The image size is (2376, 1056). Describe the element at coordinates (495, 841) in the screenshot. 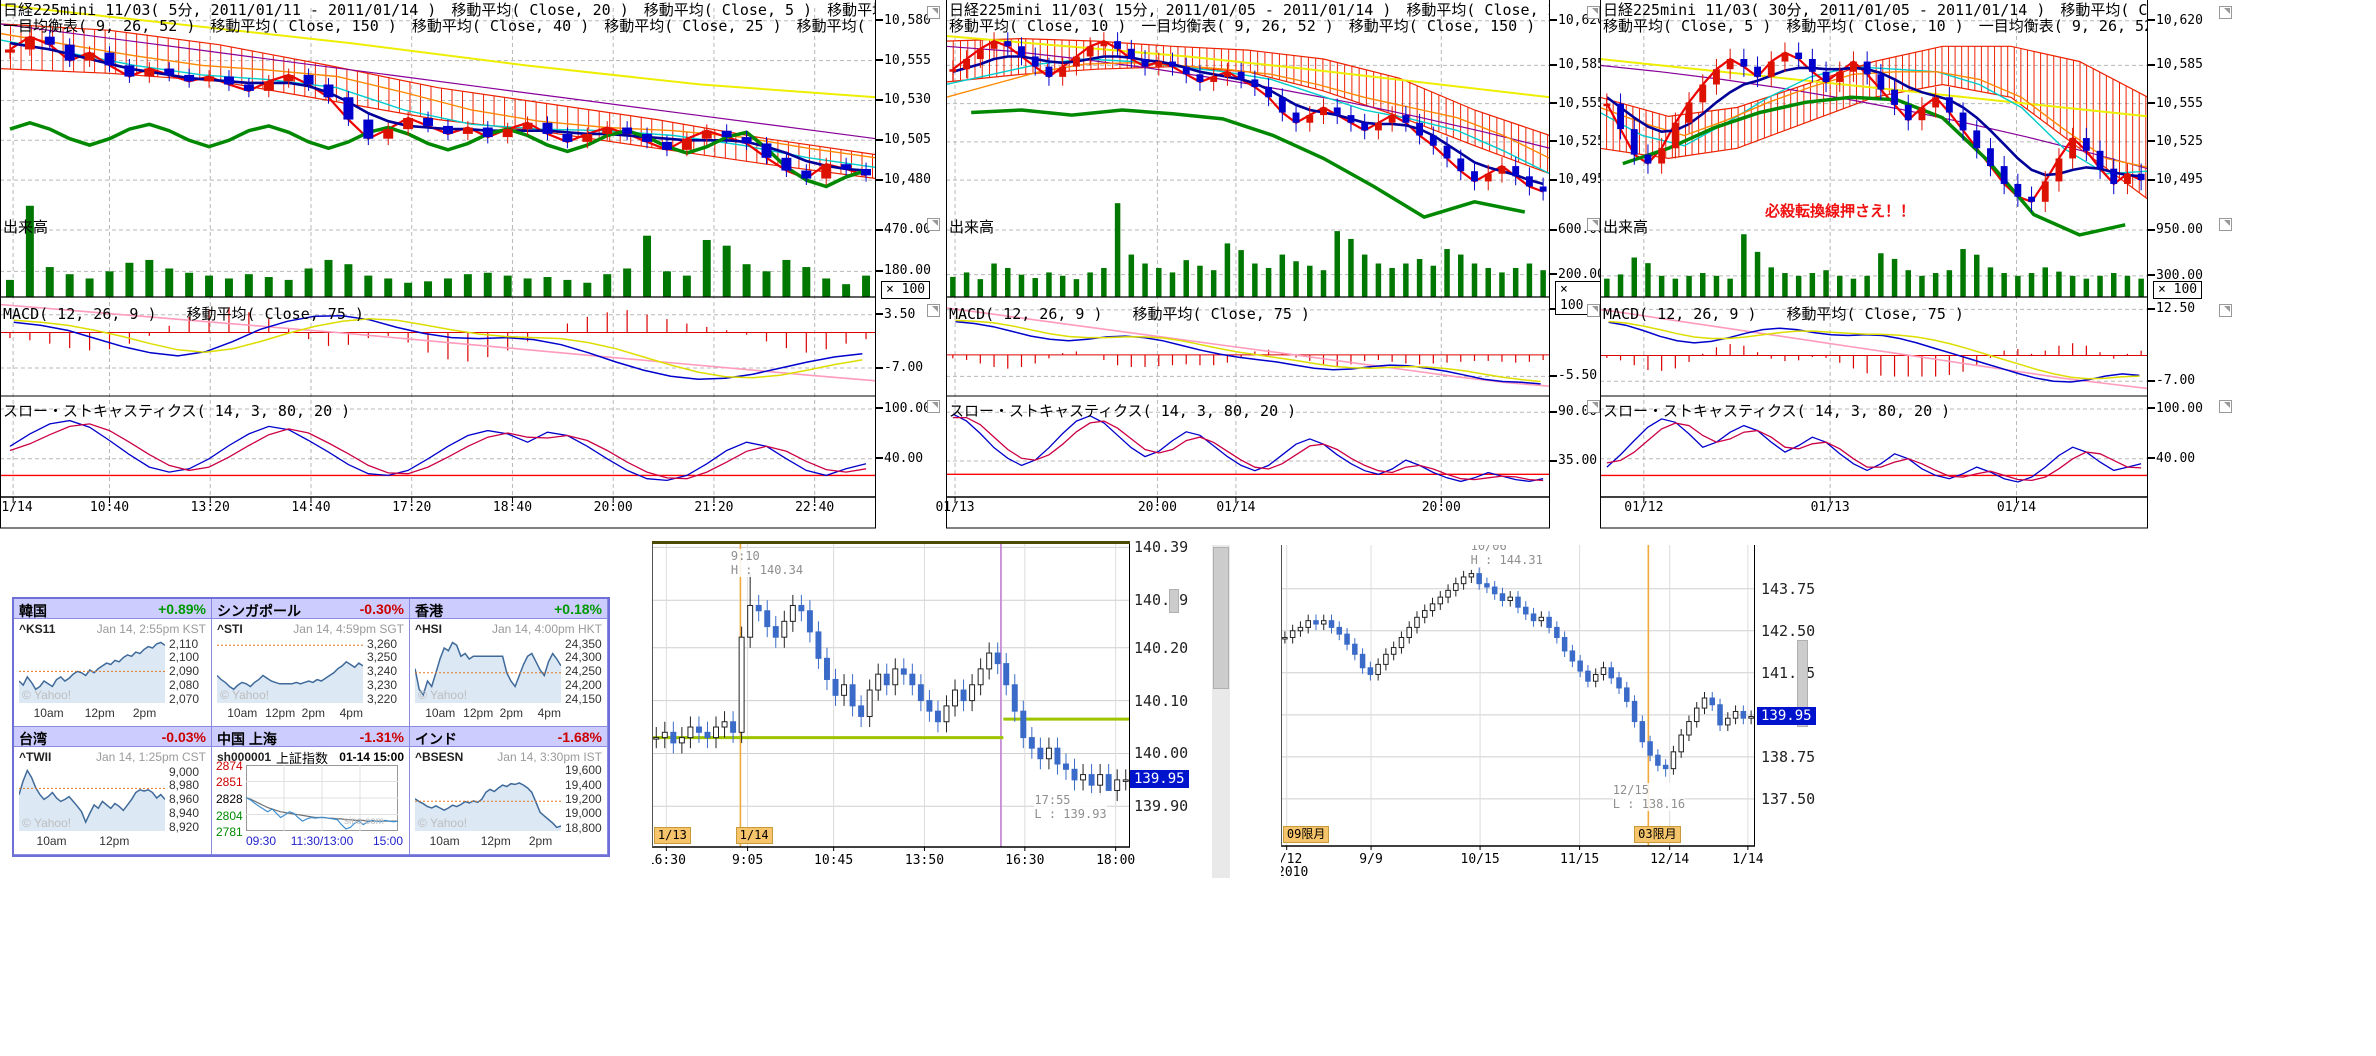

I see `mini-x-tick-label: 12pm` at that location.